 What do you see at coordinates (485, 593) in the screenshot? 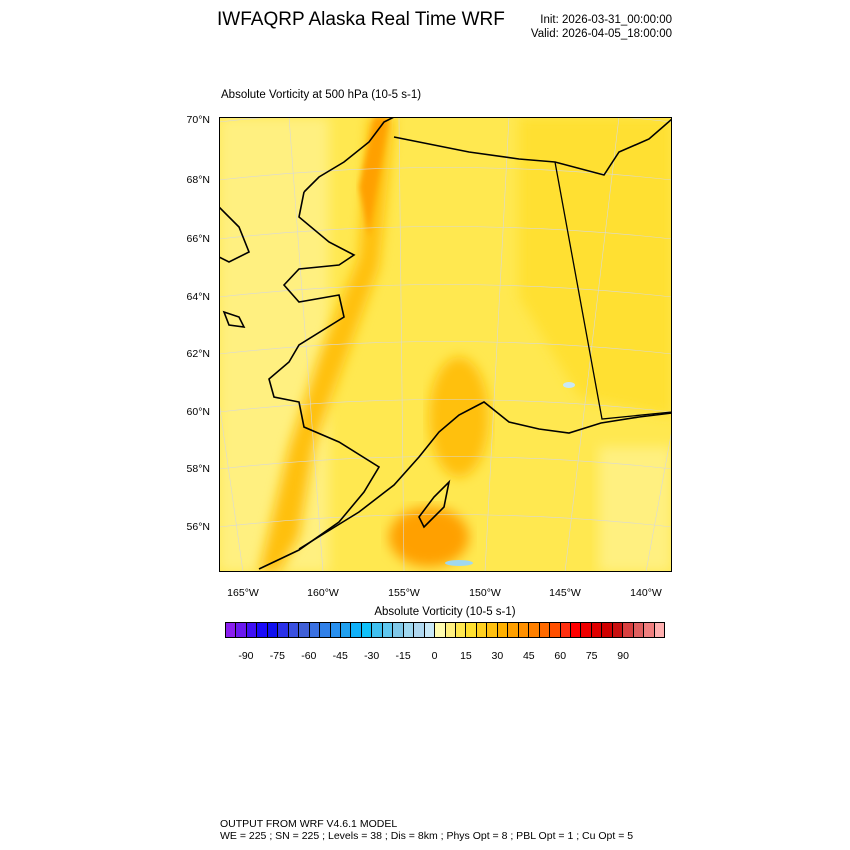
I see `lon-label: 150°W` at bounding box center [485, 593].